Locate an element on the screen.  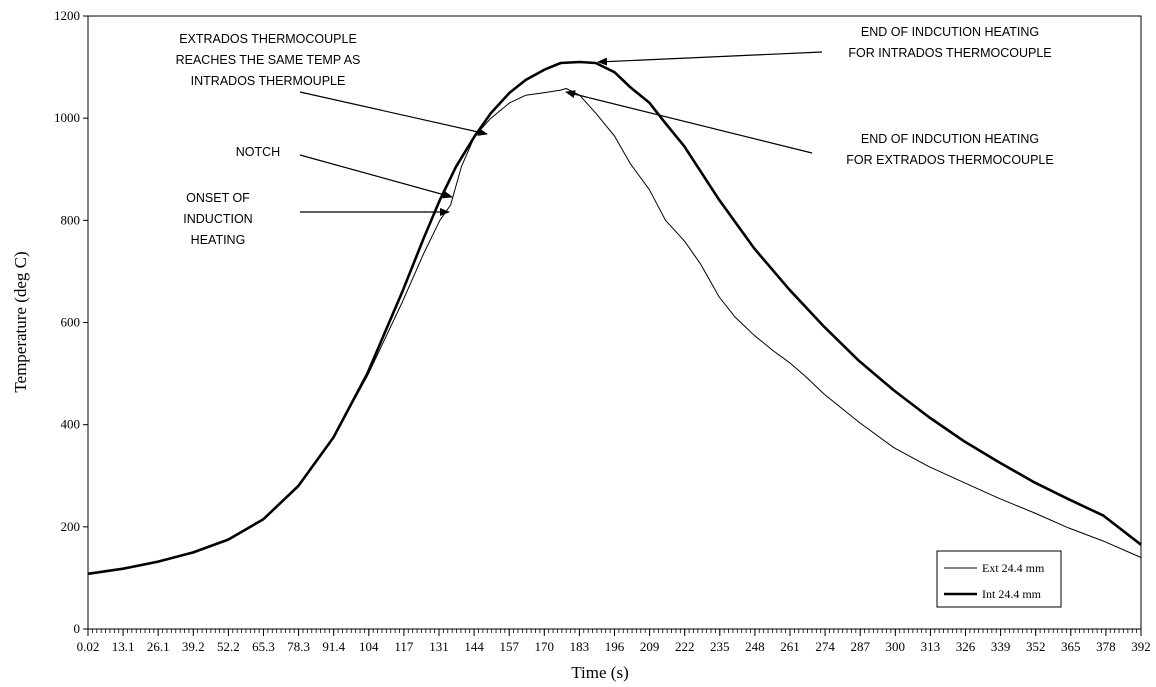
x-tick-label: 287 is located at coordinates (860, 646).